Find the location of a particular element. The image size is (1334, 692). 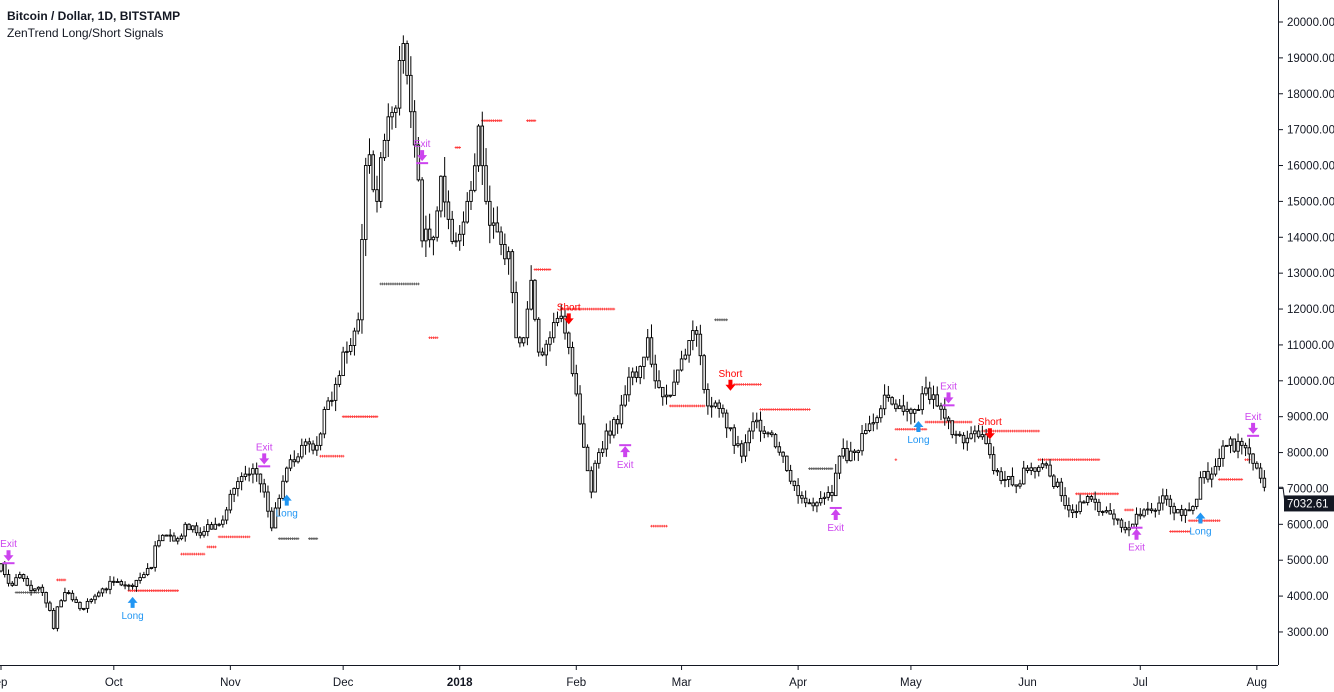

signal-exit: Exit is located at coordinates (1253, 424).